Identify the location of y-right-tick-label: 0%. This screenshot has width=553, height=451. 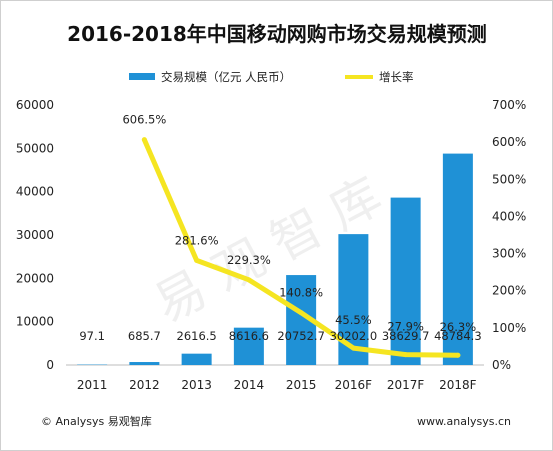
(501, 365).